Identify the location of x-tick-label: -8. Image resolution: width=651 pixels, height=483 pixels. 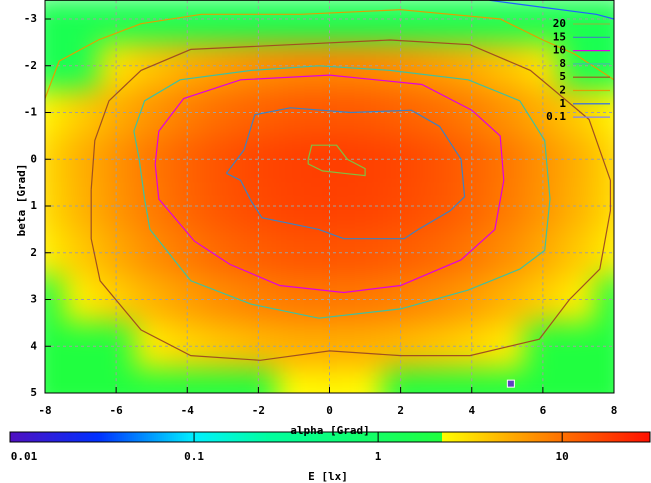
(44, 410).